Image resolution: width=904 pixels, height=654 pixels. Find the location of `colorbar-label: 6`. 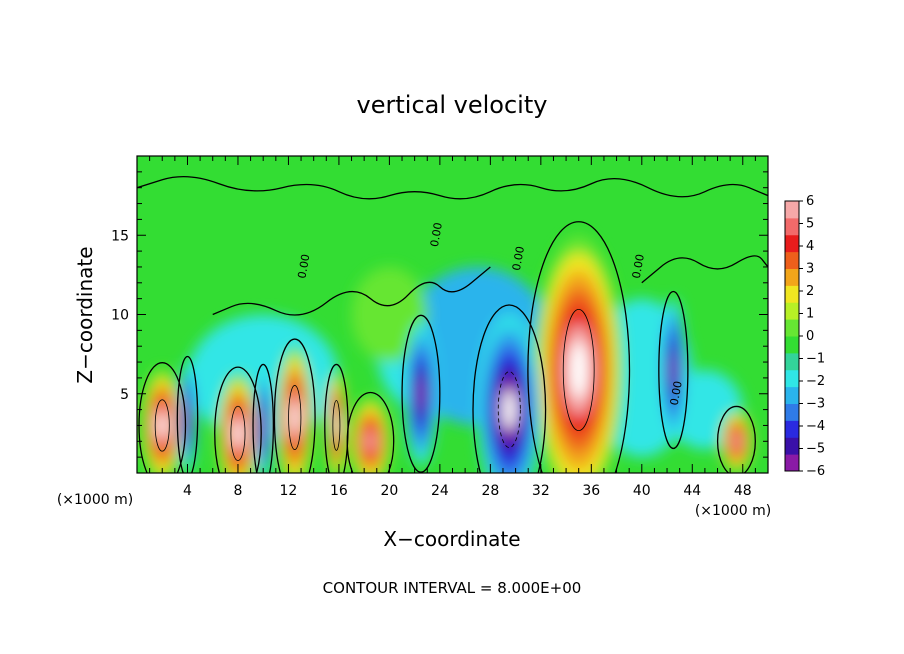

colorbar-label: 6 is located at coordinates (810, 201).